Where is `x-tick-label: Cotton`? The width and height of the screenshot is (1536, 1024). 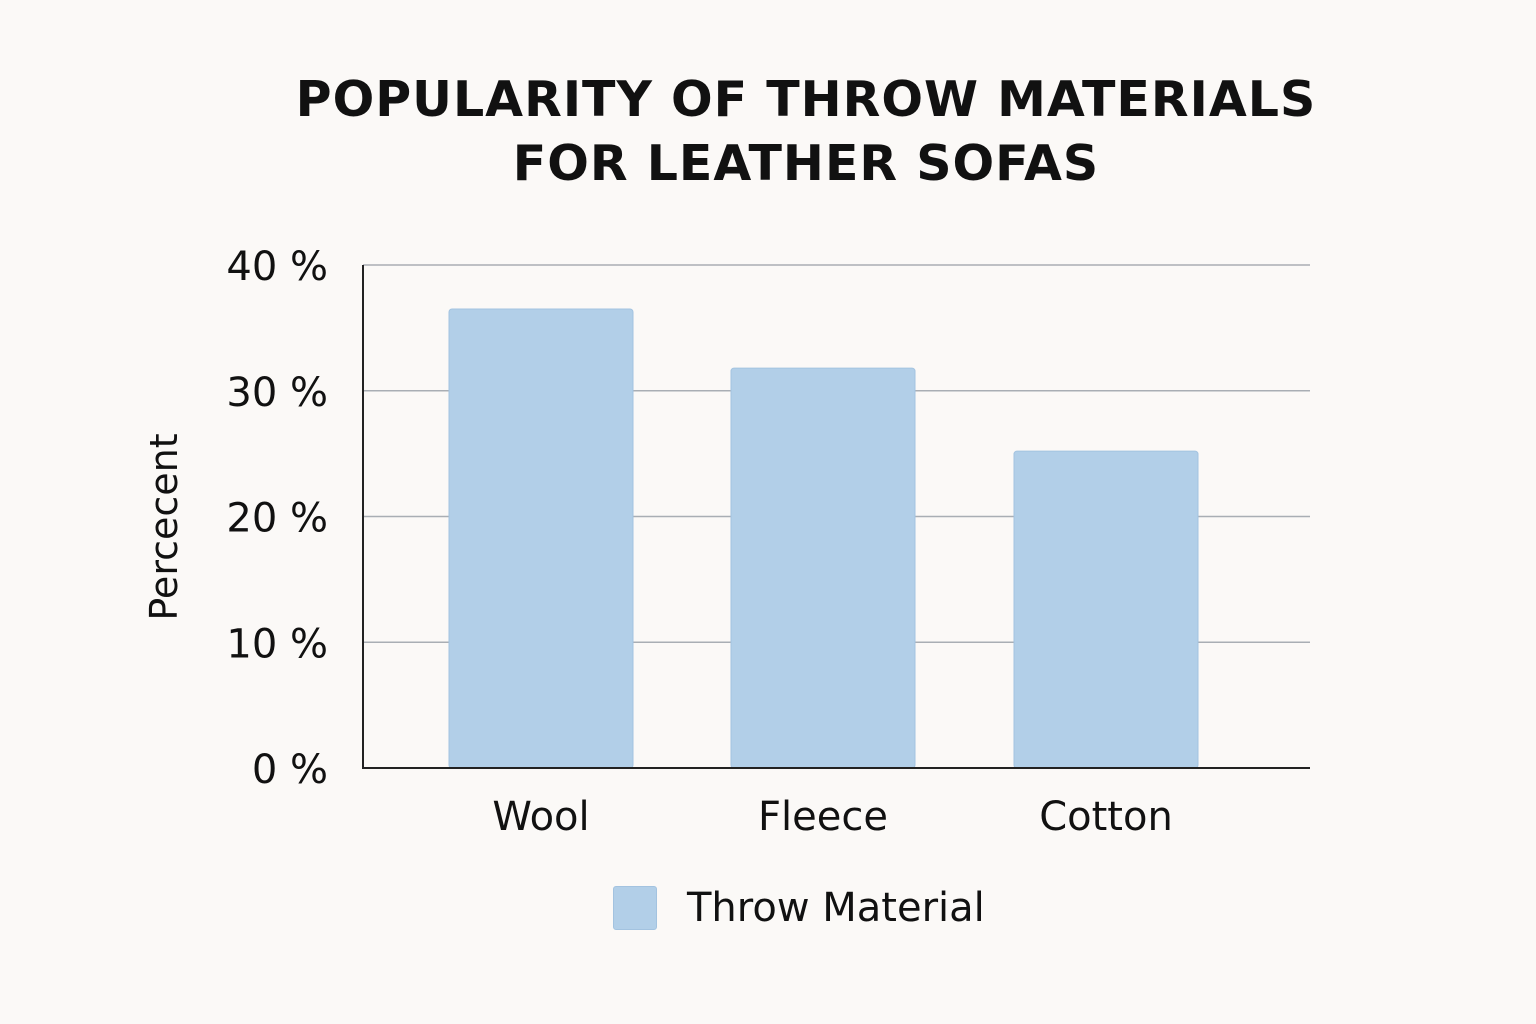 x-tick-label: Cotton is located at coordinates (1106, 817).